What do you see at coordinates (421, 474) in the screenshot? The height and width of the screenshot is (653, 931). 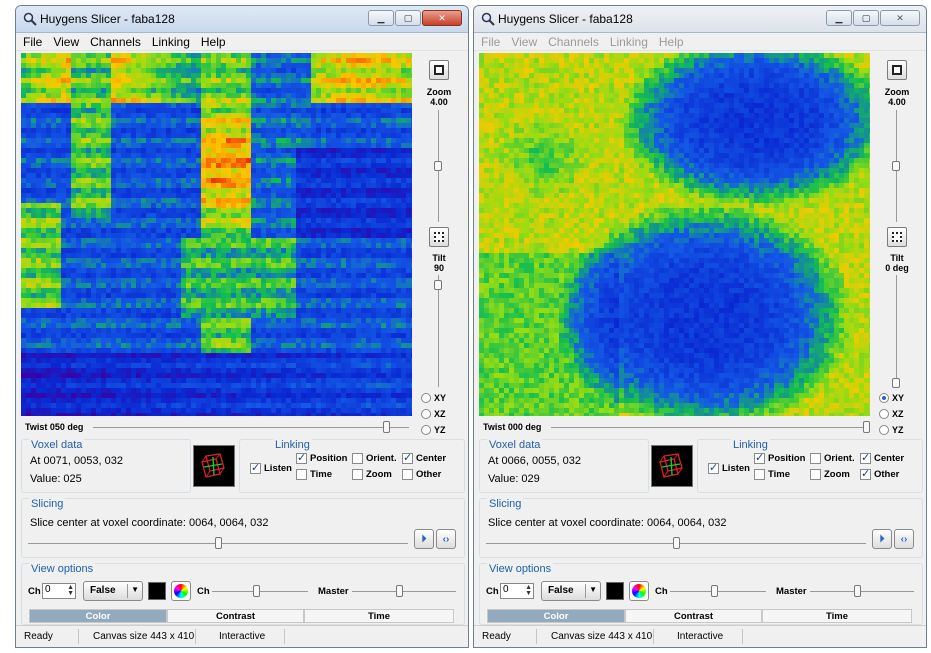 I see `other-checkbox: Other` at bounding box center [421, 474].